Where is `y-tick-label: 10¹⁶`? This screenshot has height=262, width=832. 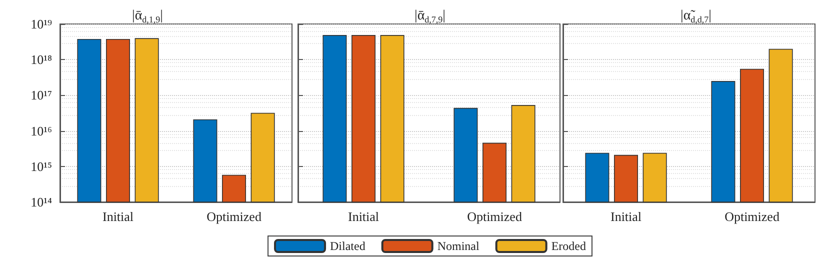
y-tick-label: 10¹⁶ is located at coordinates (41, 130).